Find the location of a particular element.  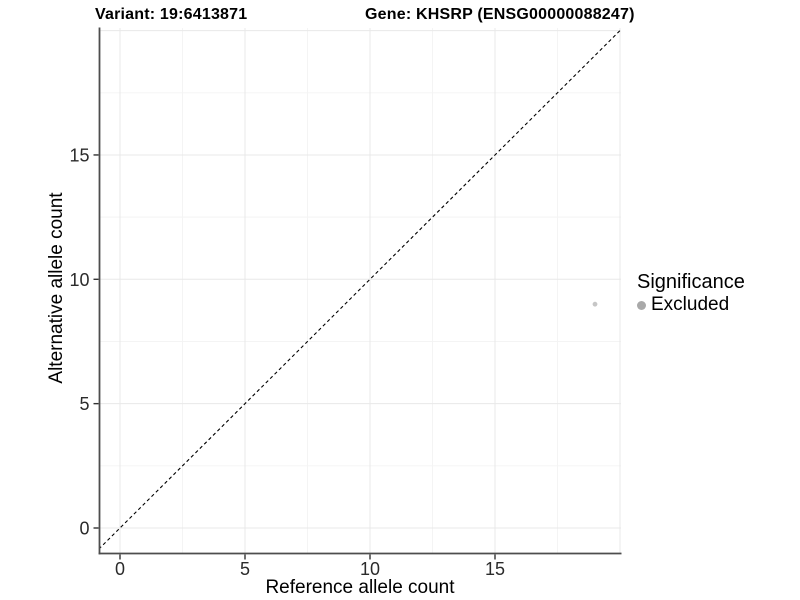

x-tick-label: 10 is located at coordinates (370, 569).